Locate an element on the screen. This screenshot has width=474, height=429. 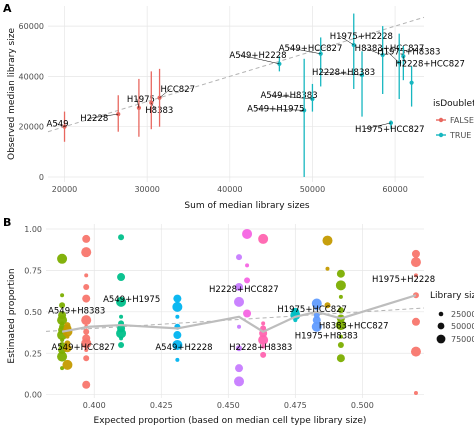
legend-false-key is located at coordinates (441, 120).